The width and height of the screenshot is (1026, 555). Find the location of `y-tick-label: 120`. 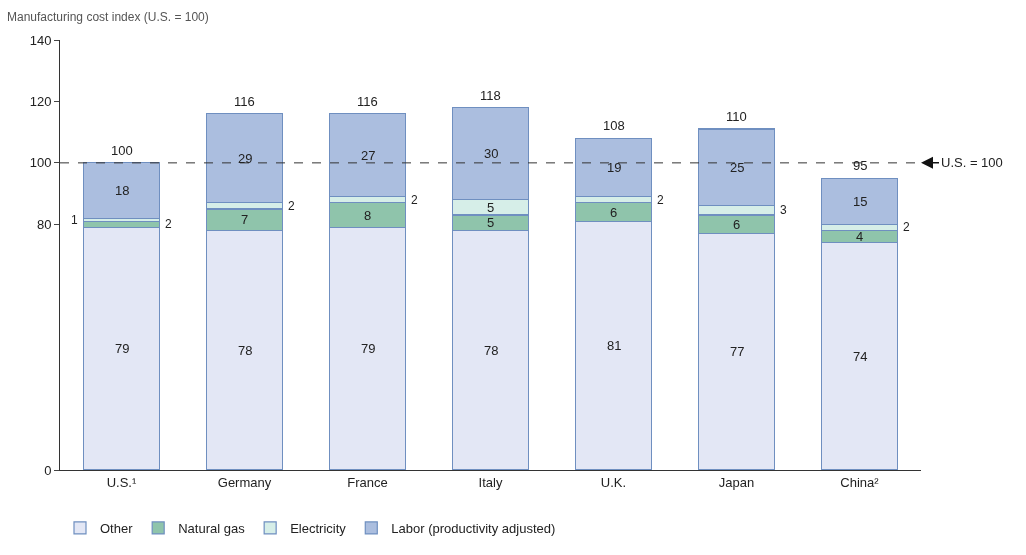

y-tick-label: 120 is located at coordinates (40, 101).